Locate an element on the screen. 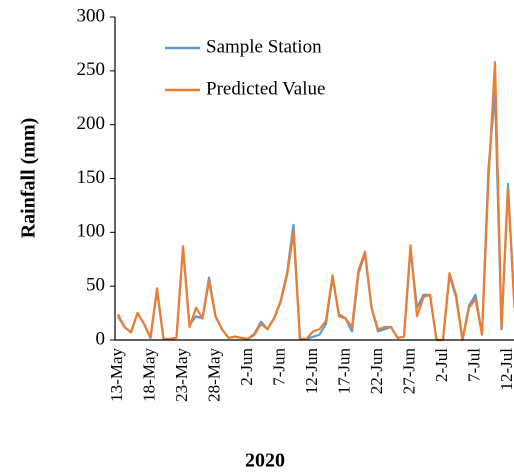  legend-label: Sample Station is located at coordinates (264, 46).